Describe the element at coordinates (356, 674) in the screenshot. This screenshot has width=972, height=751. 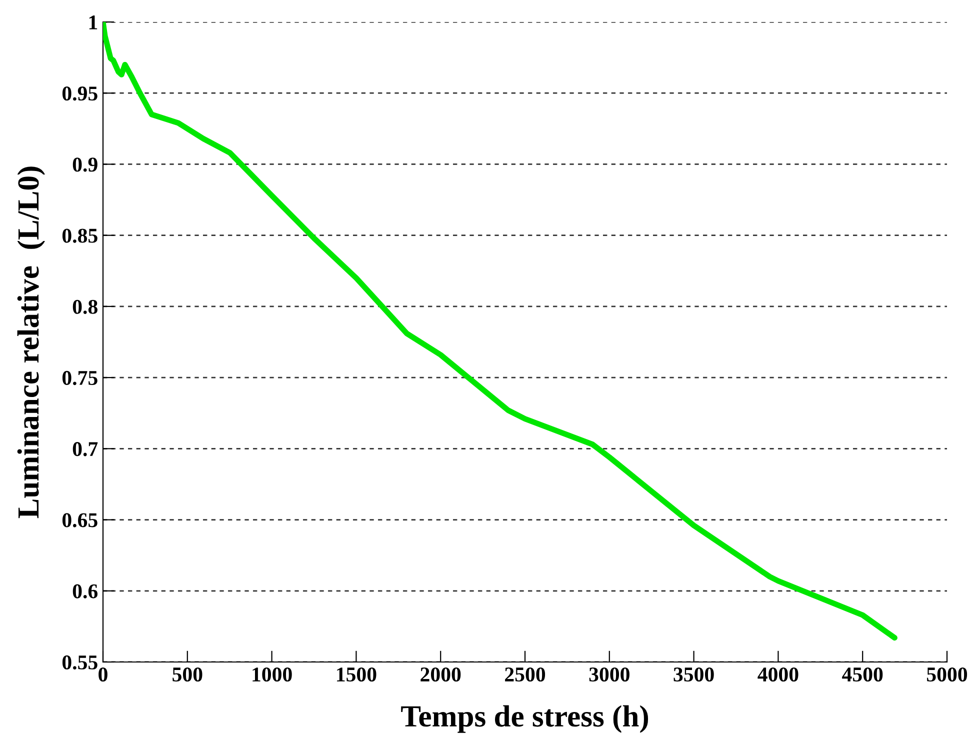
I see `x-tick-label: 1500` at that location.